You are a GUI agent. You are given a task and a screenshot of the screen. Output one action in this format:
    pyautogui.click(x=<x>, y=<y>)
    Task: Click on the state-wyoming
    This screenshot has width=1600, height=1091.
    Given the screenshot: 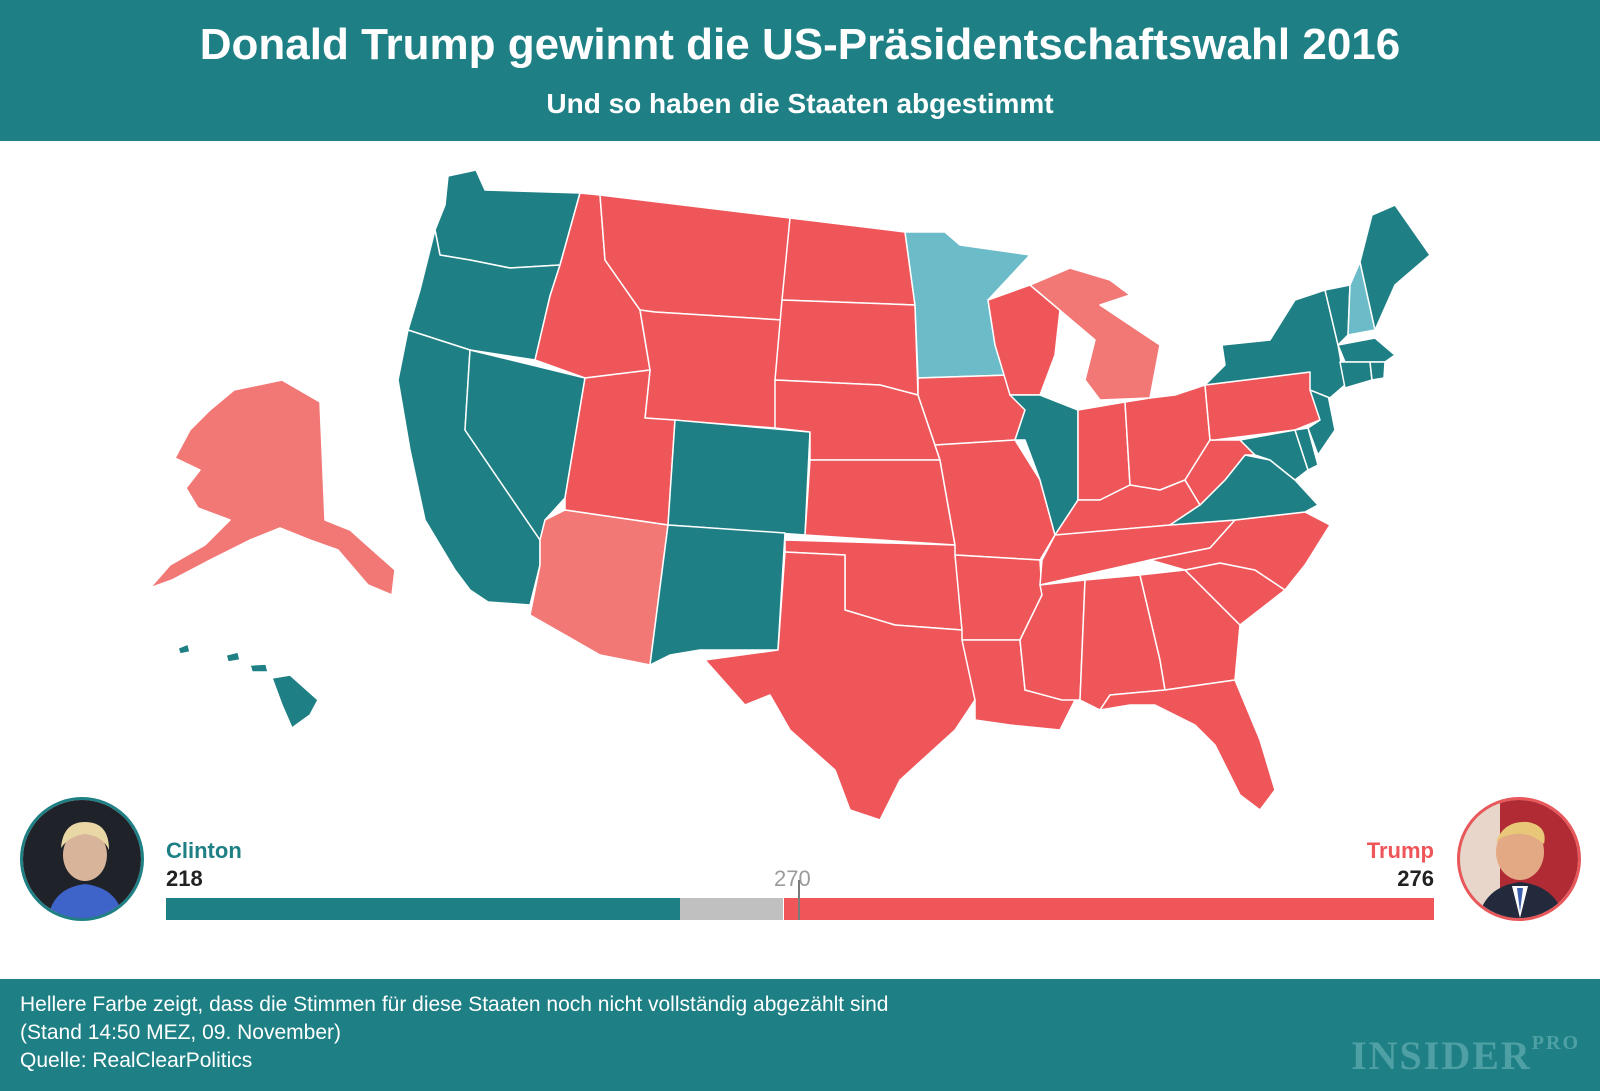 What is the action you would take?
    pyautogui.click(x=711, y=369)
    